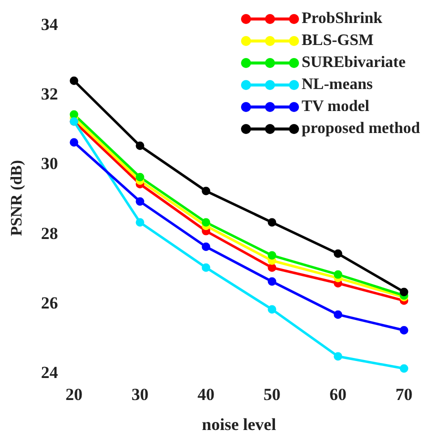 This screenshot has width=430, height=446. Describe the element at coordinates (49, 302) in the screenshot. I see `y-tick-label: 26` at that location.